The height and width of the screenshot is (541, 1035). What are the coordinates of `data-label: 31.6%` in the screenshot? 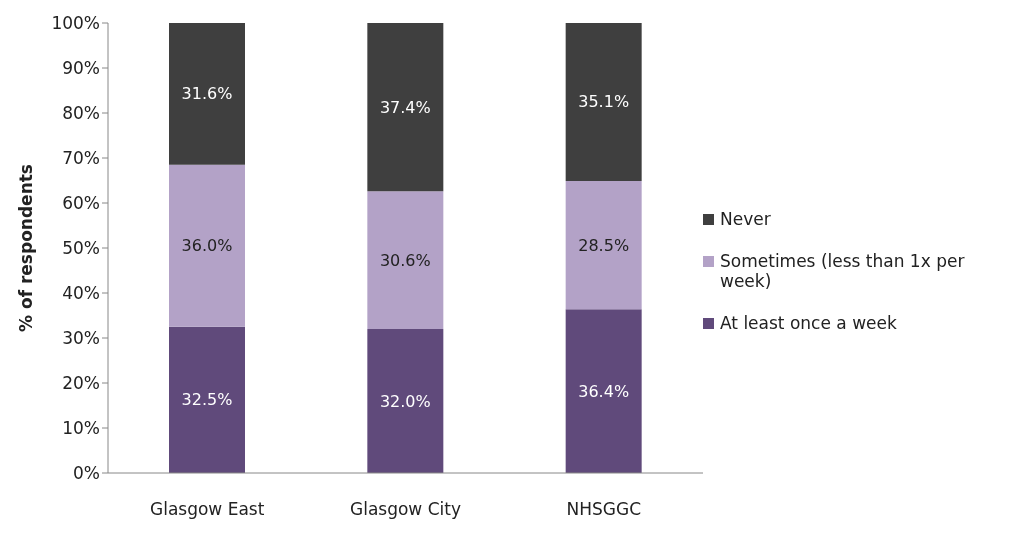 It's located at (207, 94).